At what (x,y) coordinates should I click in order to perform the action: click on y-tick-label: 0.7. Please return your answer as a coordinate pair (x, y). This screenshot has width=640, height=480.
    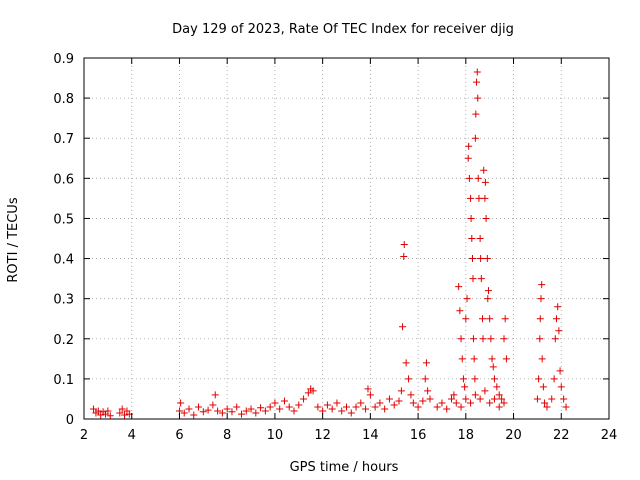
    Looking at the image, I should click on (63, 139).